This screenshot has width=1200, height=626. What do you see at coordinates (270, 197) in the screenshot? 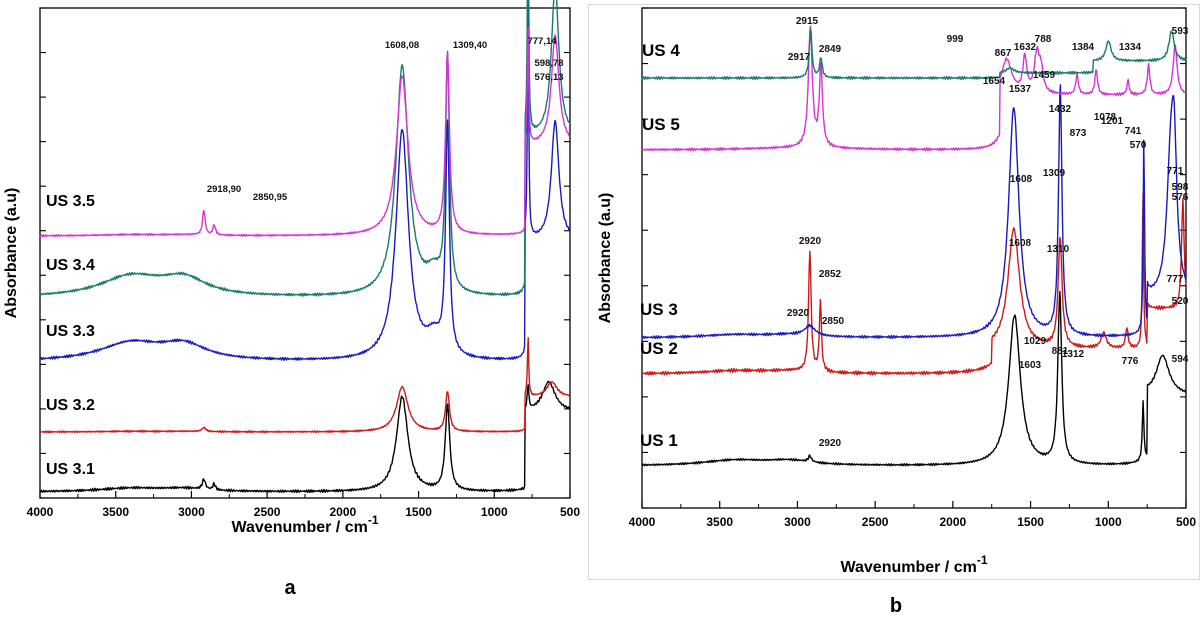
I see `chart-a-peak-annotation: 2850,95` at bounding box center [270, 197].